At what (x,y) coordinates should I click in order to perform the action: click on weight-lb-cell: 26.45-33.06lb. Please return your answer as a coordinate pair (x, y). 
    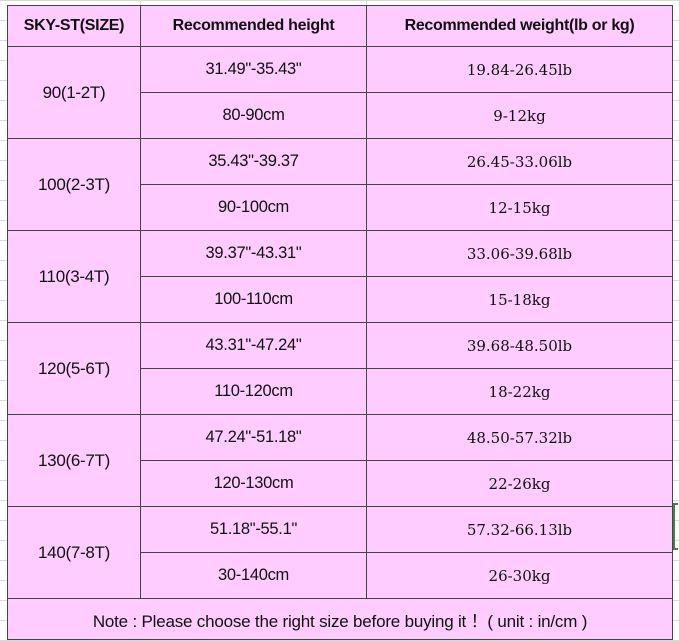
    Looking at the image, I should click on (519, 161).